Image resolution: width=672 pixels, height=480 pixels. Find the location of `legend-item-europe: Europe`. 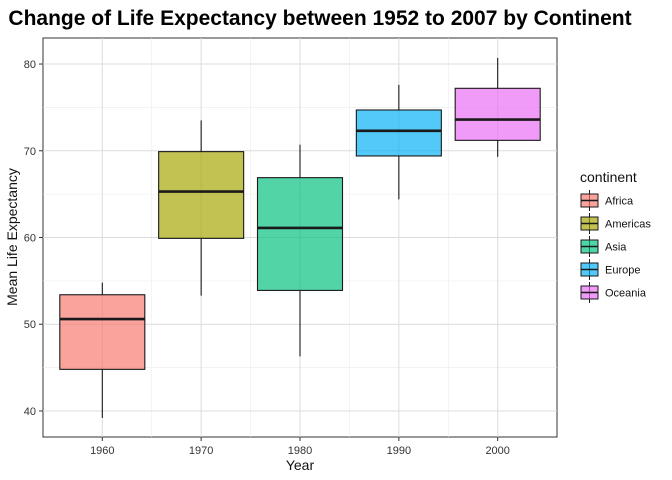

legend-item-europe: Europe is located at coordinates (610, 269).